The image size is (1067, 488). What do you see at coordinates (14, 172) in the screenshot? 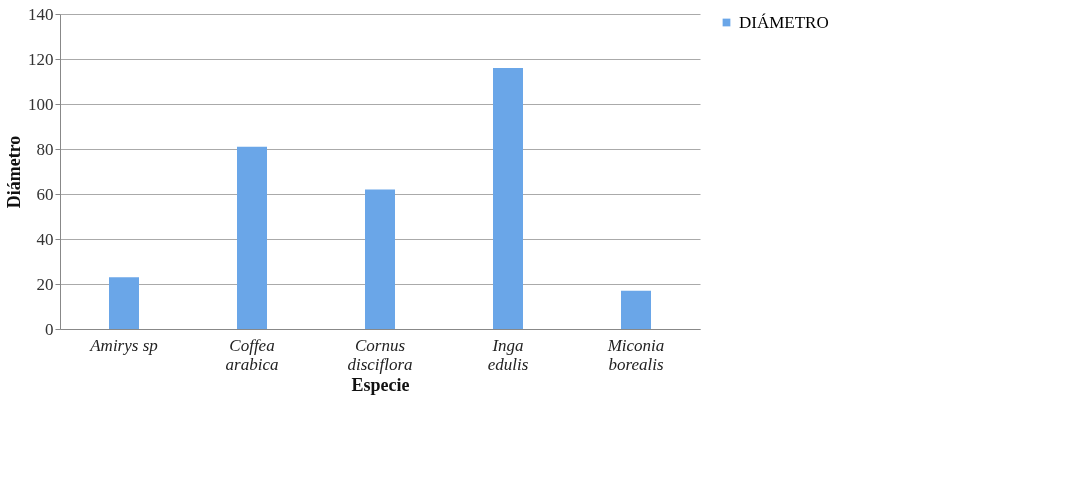
I see `y-axis-title: Diámetro` at bounding box center [14, 172].